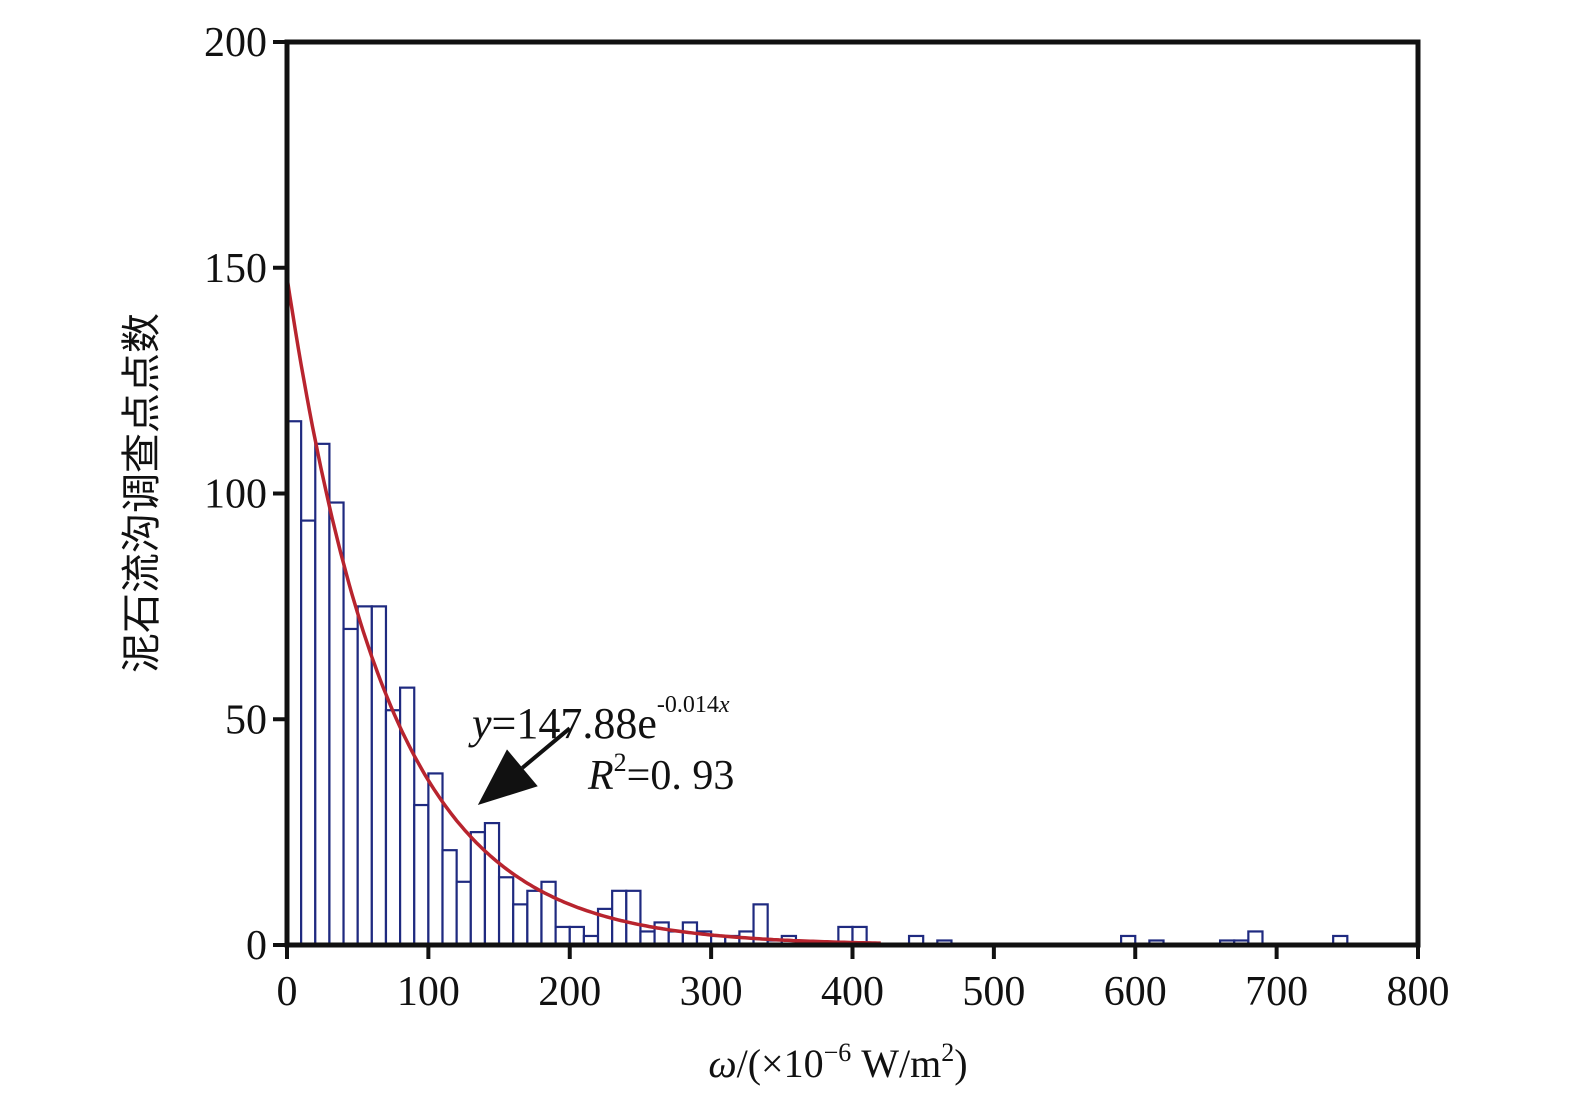  What do you see at coordinates (428, 992) in the screenshot?
I see `x-tick-label: 100` at bounding box center [428, 992].